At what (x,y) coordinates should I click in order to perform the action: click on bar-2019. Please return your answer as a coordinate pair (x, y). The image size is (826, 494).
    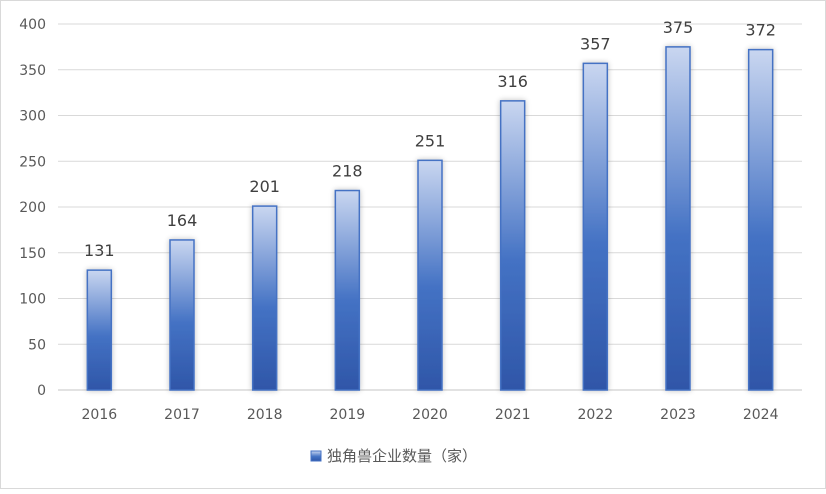
    Looking at the image, I should click on (347, 290).